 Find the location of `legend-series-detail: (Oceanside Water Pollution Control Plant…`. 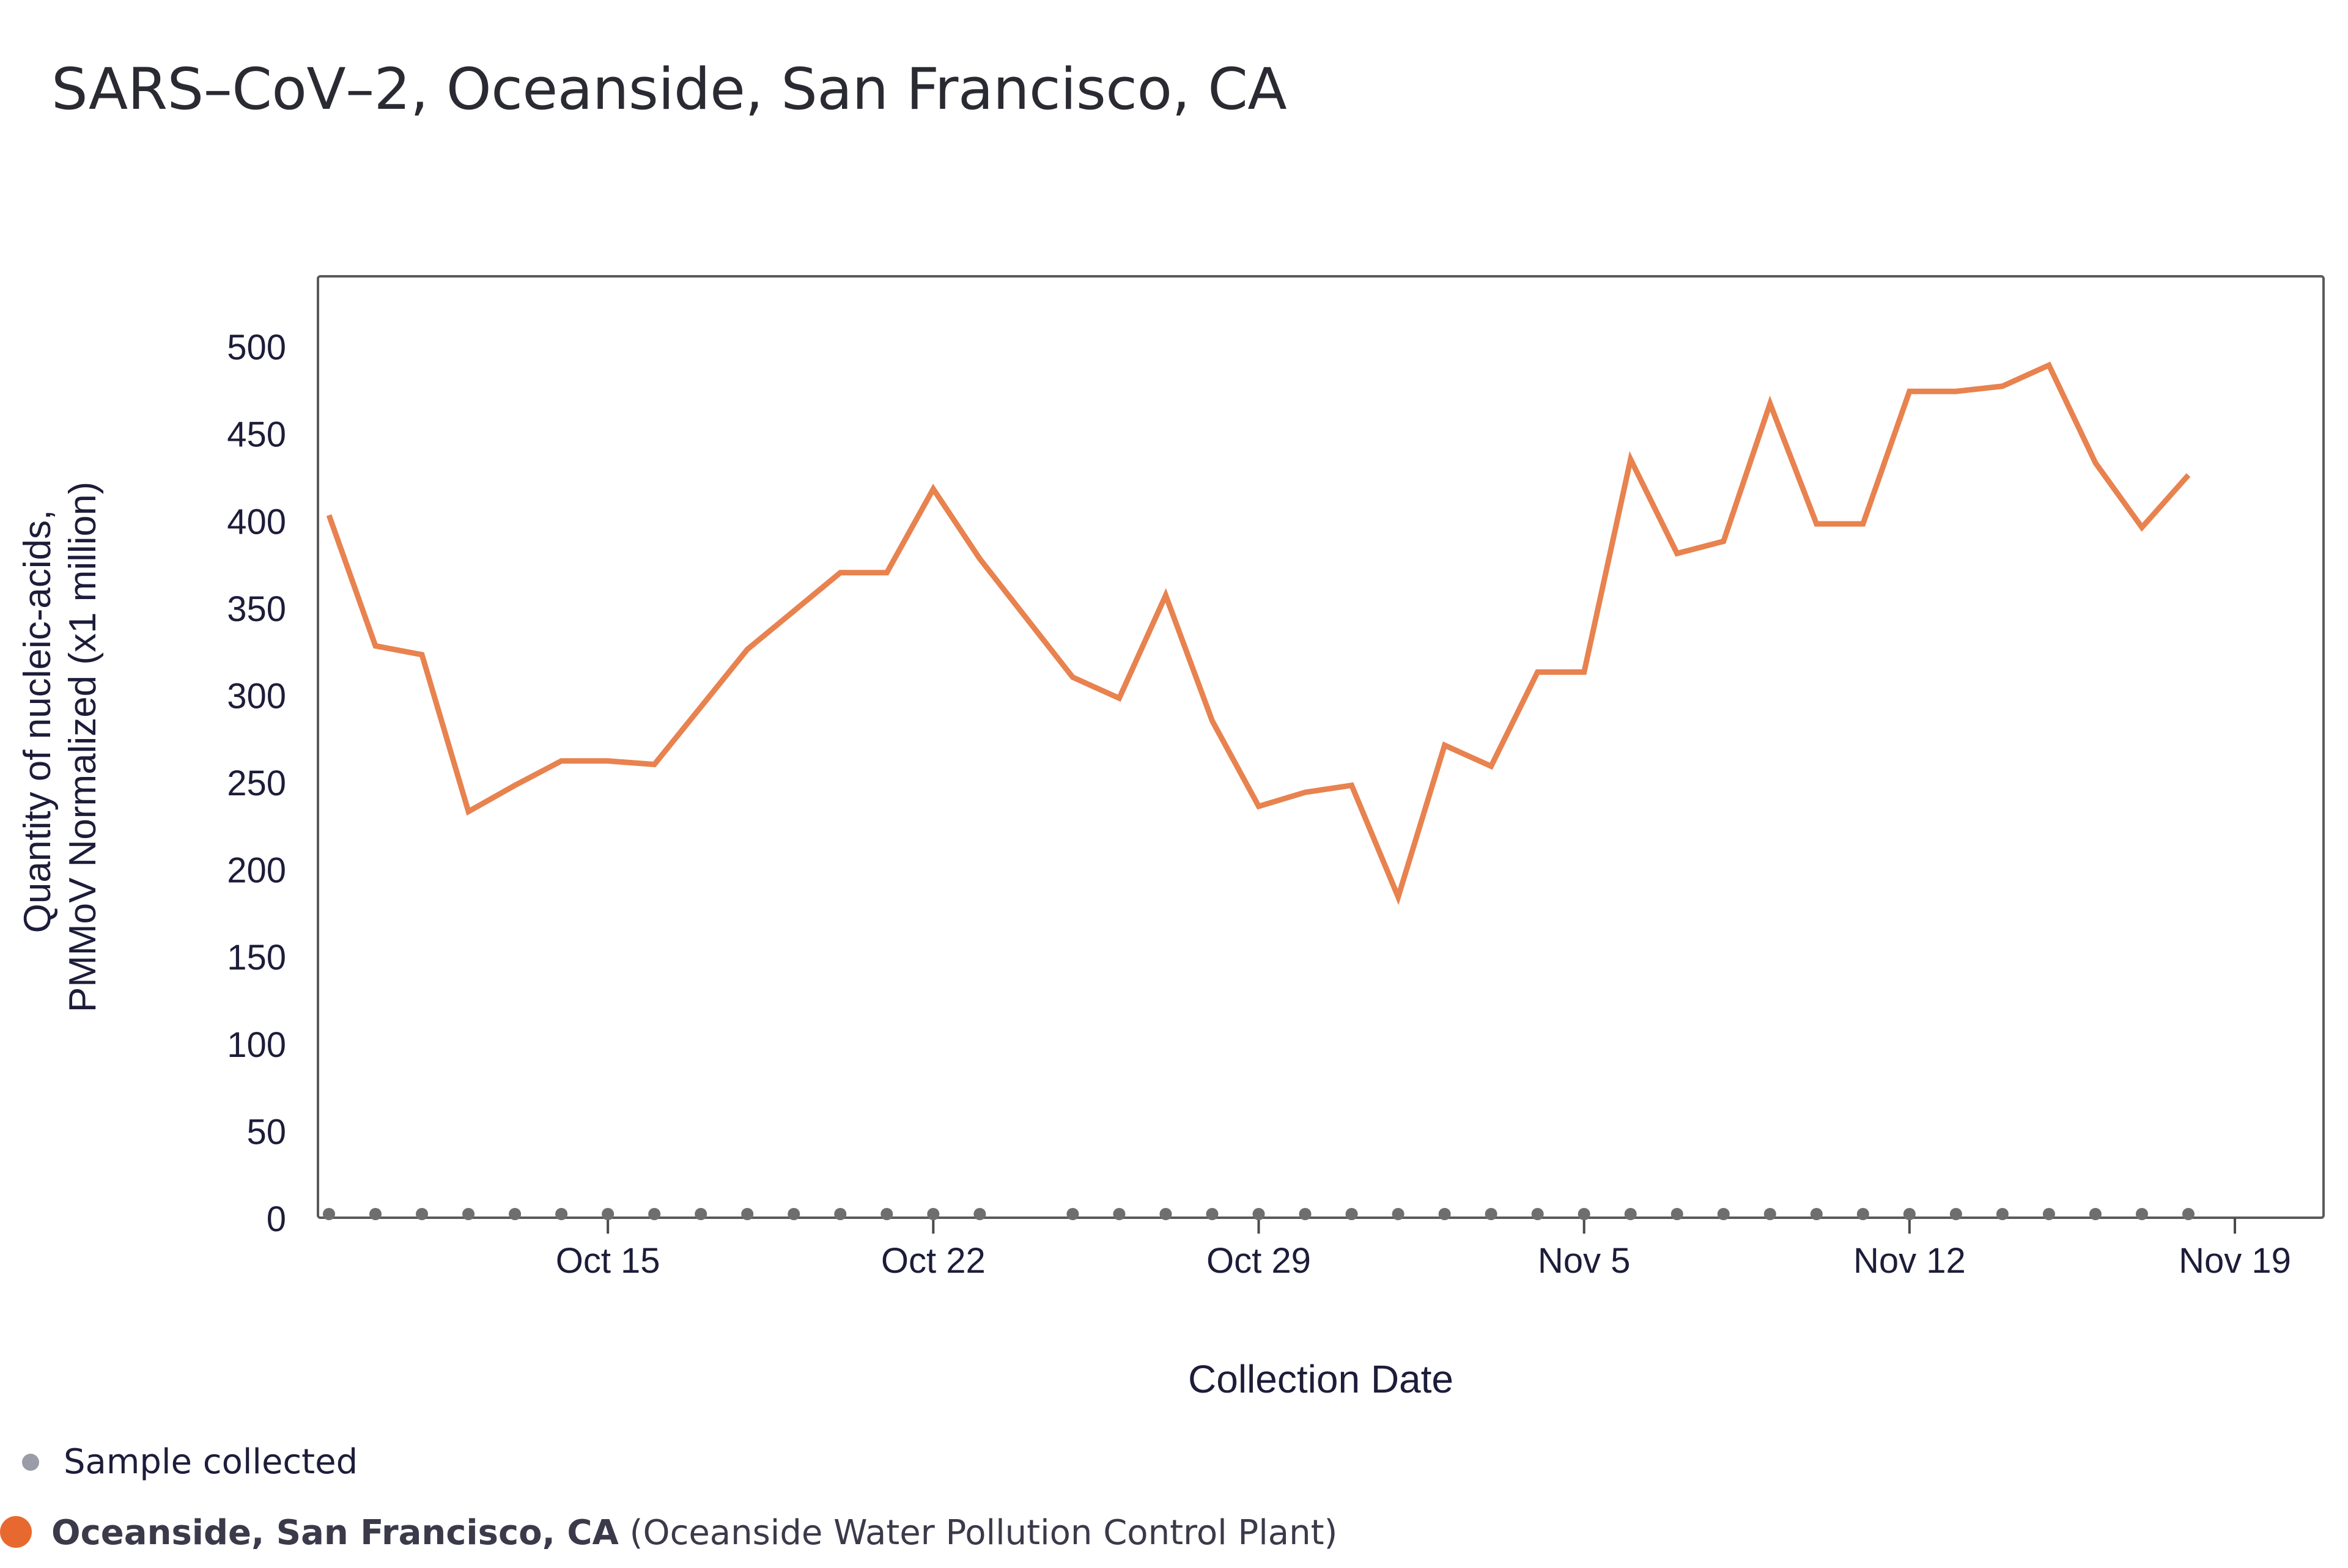

legend-series-detail: (Oceanside Water Pollution Control Plant… is located at coordinates (983, 1533).